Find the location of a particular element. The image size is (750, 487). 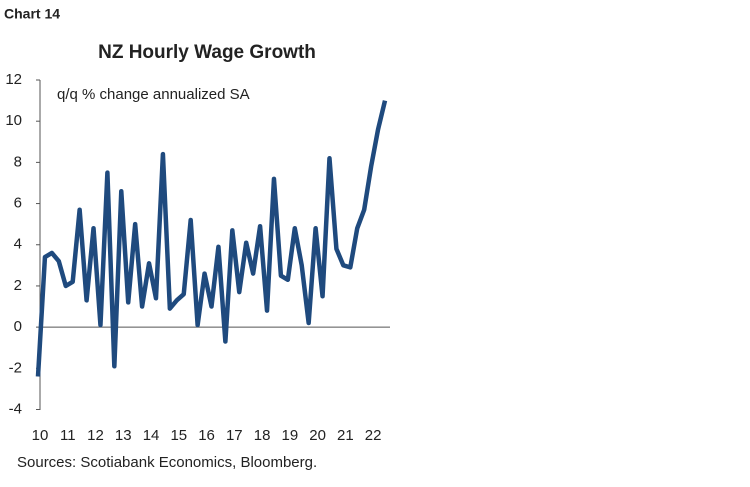

x-tick-label: 14 is located at coordinates (151, 435).